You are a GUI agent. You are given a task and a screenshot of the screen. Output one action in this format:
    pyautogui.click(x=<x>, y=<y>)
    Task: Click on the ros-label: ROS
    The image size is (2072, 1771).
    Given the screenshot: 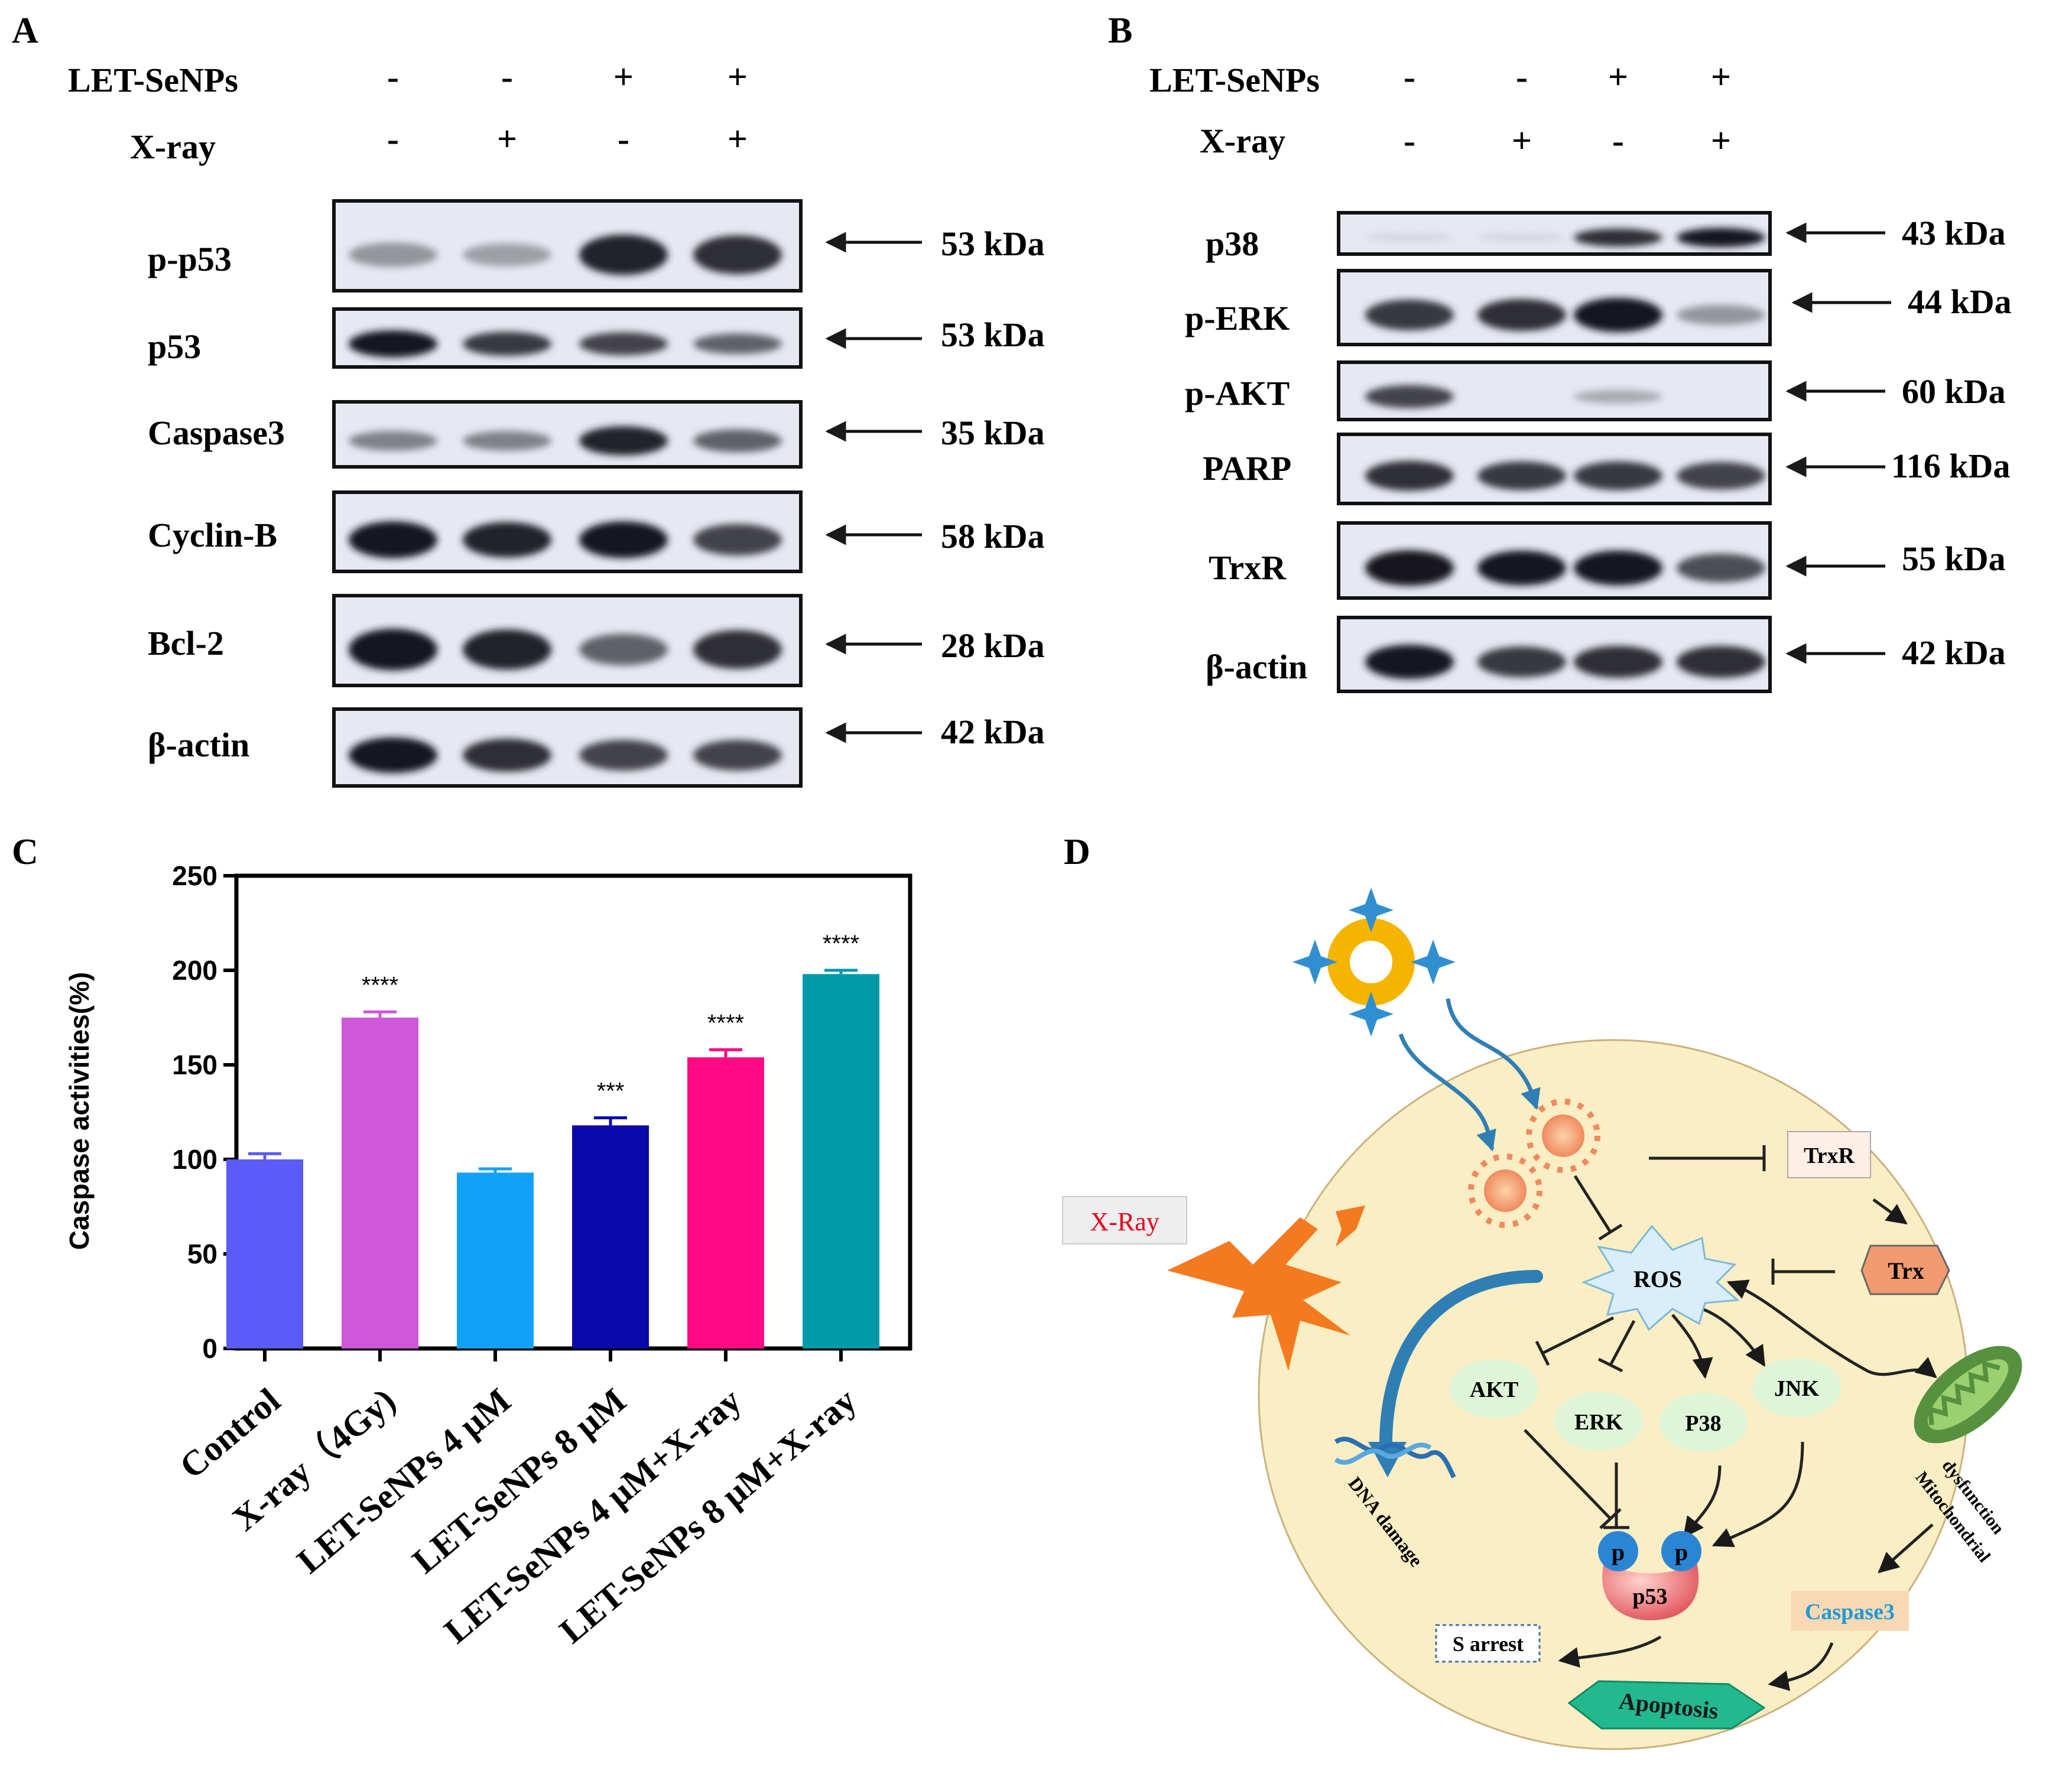 What is the action you would take?
    pyautogui.click(x=1657, y=1279)
    